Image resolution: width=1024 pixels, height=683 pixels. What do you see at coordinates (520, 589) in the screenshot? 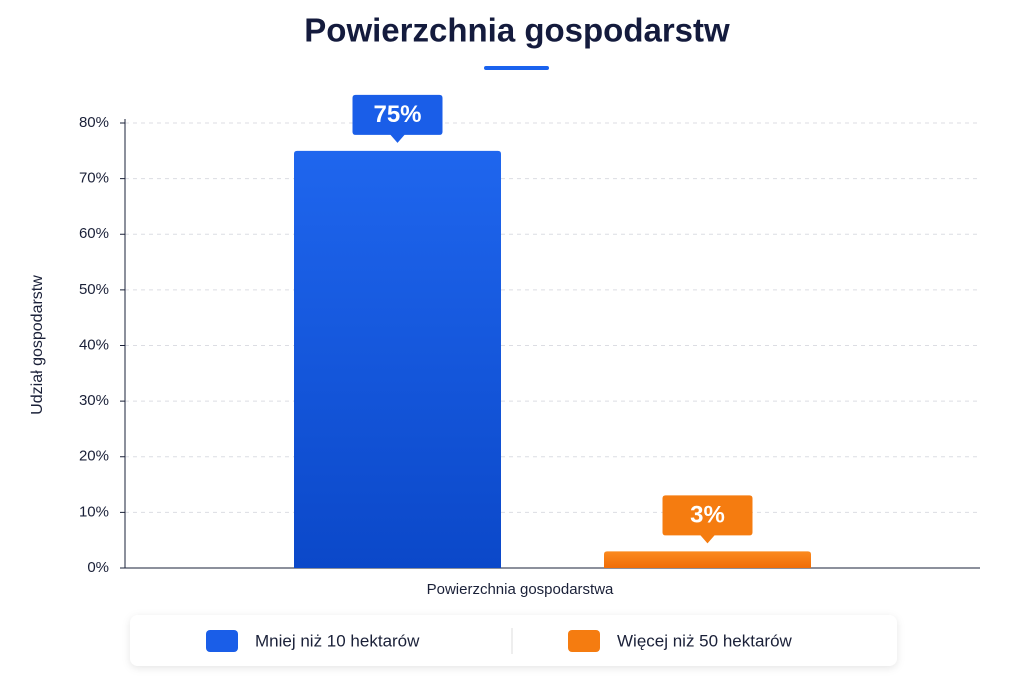
I see `x-axis-label: Powierzchnia gospodarstwa` at bounding box center [520, 589].